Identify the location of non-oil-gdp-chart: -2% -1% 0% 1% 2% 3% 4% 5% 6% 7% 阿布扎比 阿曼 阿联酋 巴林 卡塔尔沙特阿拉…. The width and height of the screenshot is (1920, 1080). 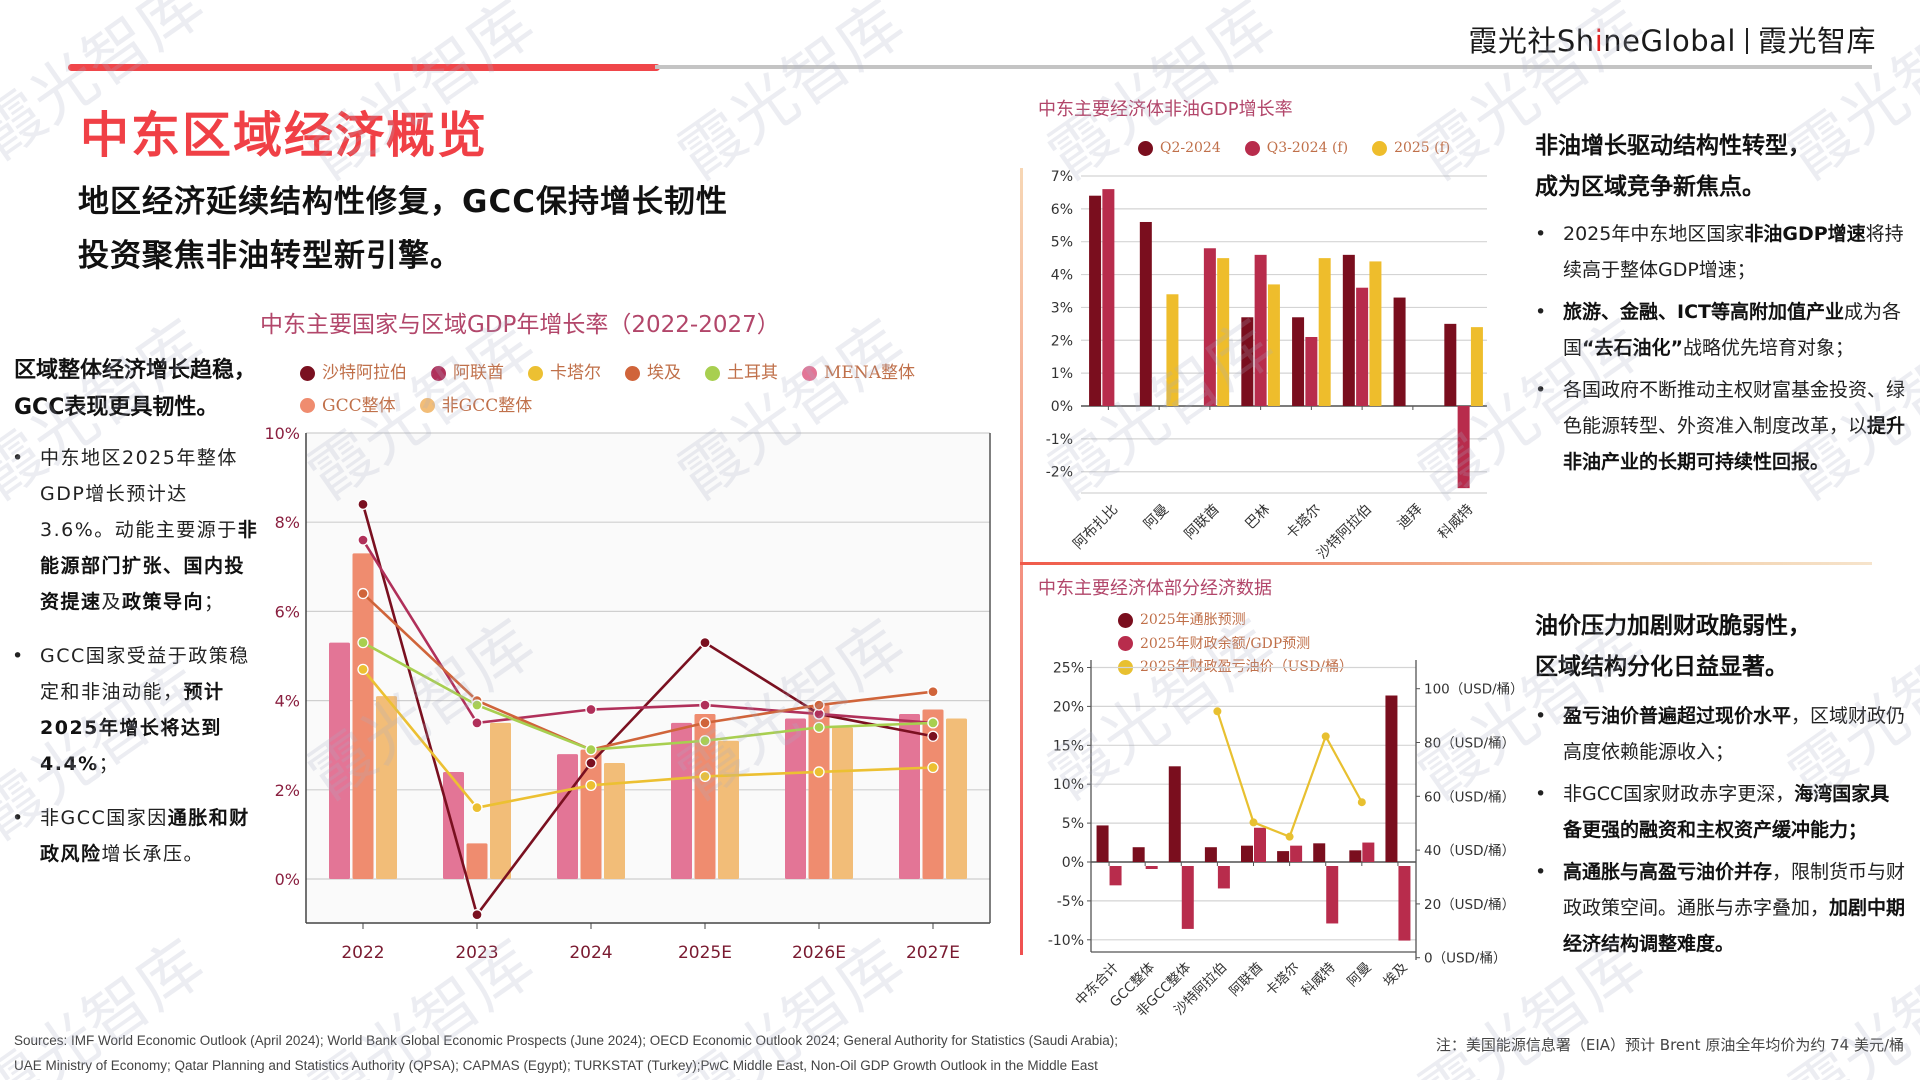
(1266, 364).